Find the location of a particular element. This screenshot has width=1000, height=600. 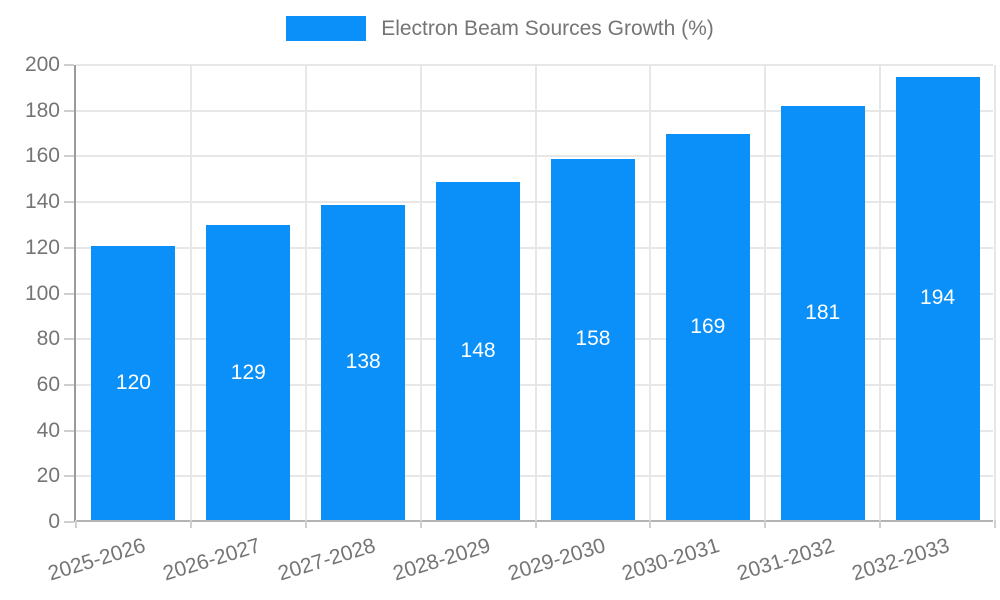

bar-value-label: 181 is located at coordinates (823, 313).